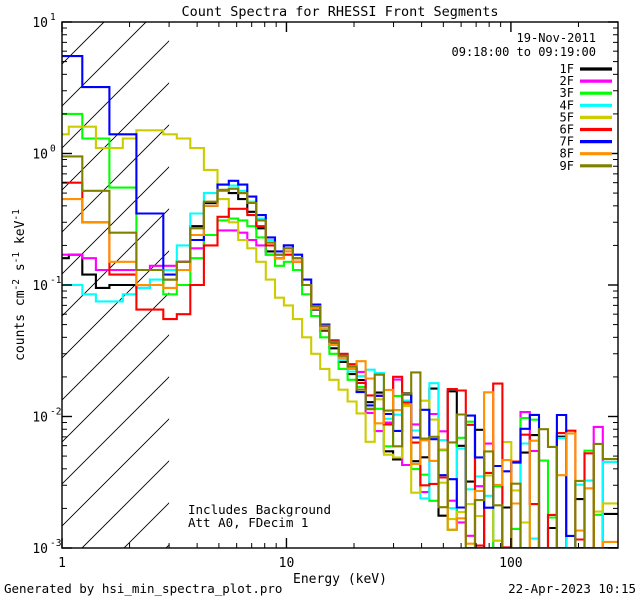 The height and width of the screenshot is (600, 640). I want to click on svg-text: 0, so click(53, 149).